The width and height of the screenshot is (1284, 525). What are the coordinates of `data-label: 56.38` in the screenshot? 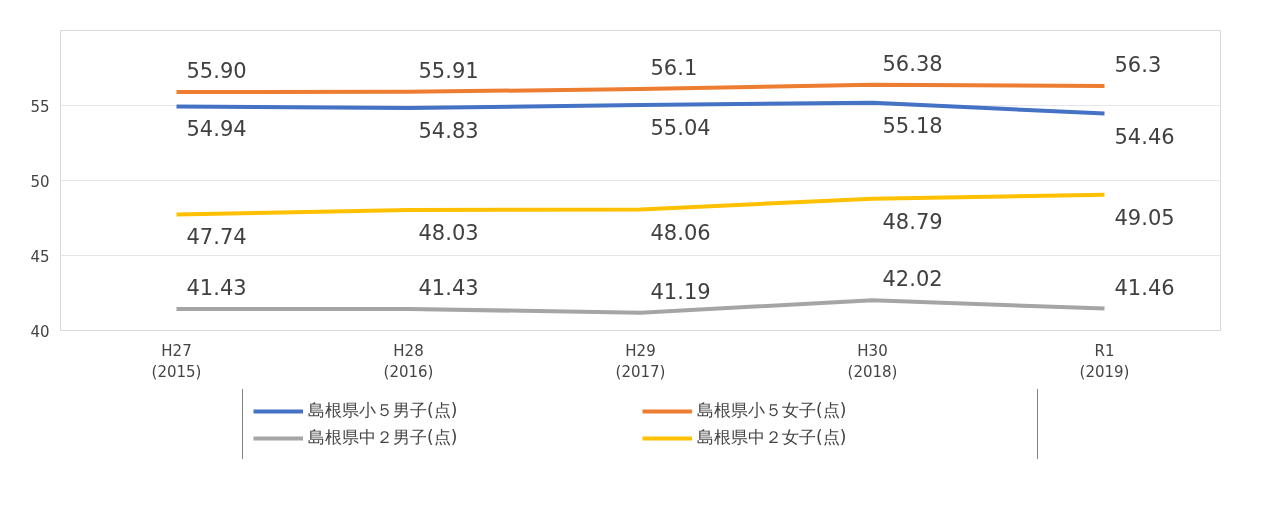 It's located at (912, 63).